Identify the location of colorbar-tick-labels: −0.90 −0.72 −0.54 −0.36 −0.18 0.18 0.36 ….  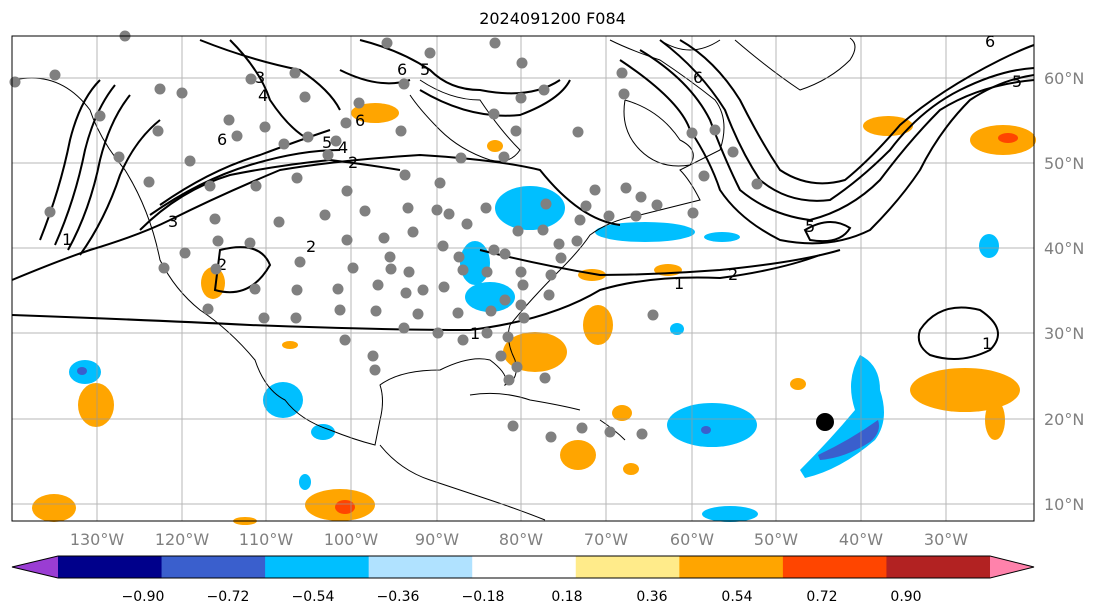
(522, 597).